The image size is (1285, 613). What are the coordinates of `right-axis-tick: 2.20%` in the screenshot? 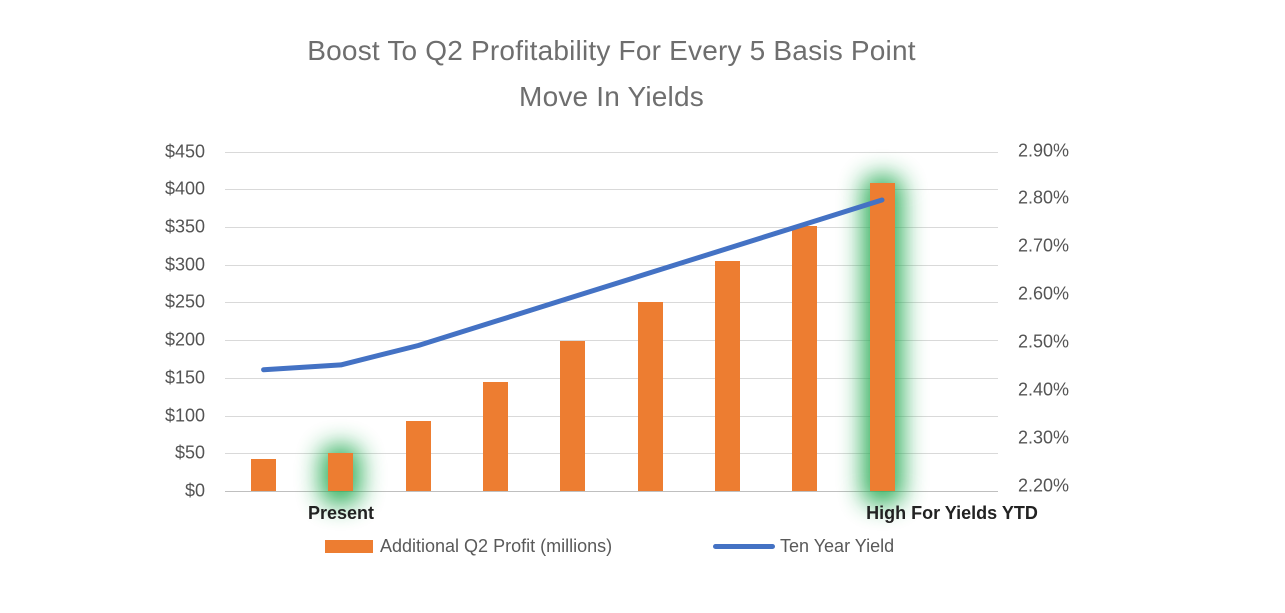 It's located at (1044, 485).